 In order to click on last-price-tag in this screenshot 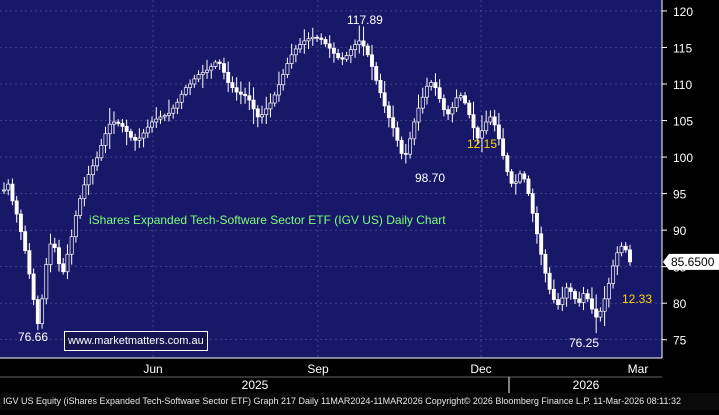, I will do `click(691, 261)`.